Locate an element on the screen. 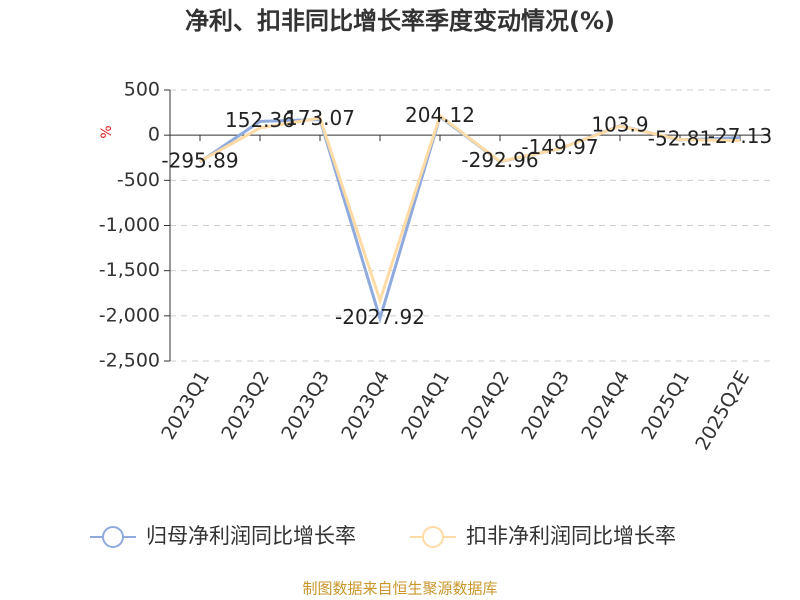 Image resolution: width=800 pixels, height=600 pixels. x-tick-label: 2024Q1 is located at coordinates (425, 405).